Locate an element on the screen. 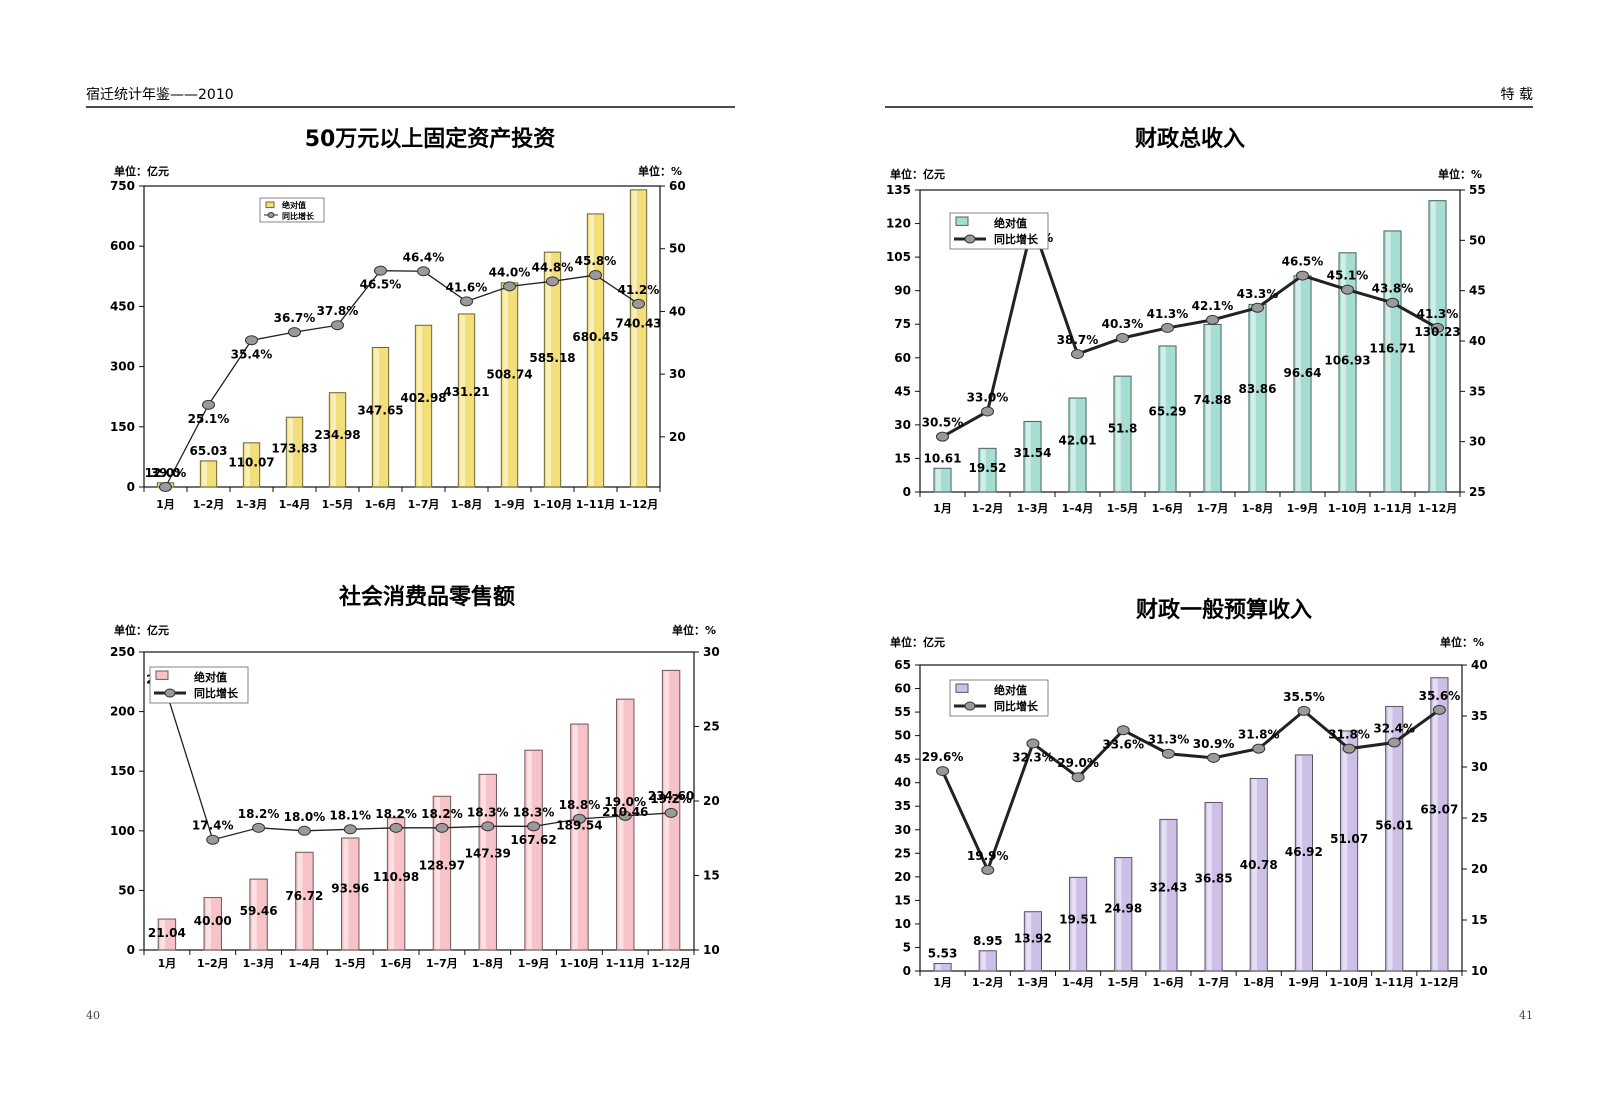 The height and width of the screenshot is (1099, 1609). category-label: 1–2月 is located at coordinates (213, 963).